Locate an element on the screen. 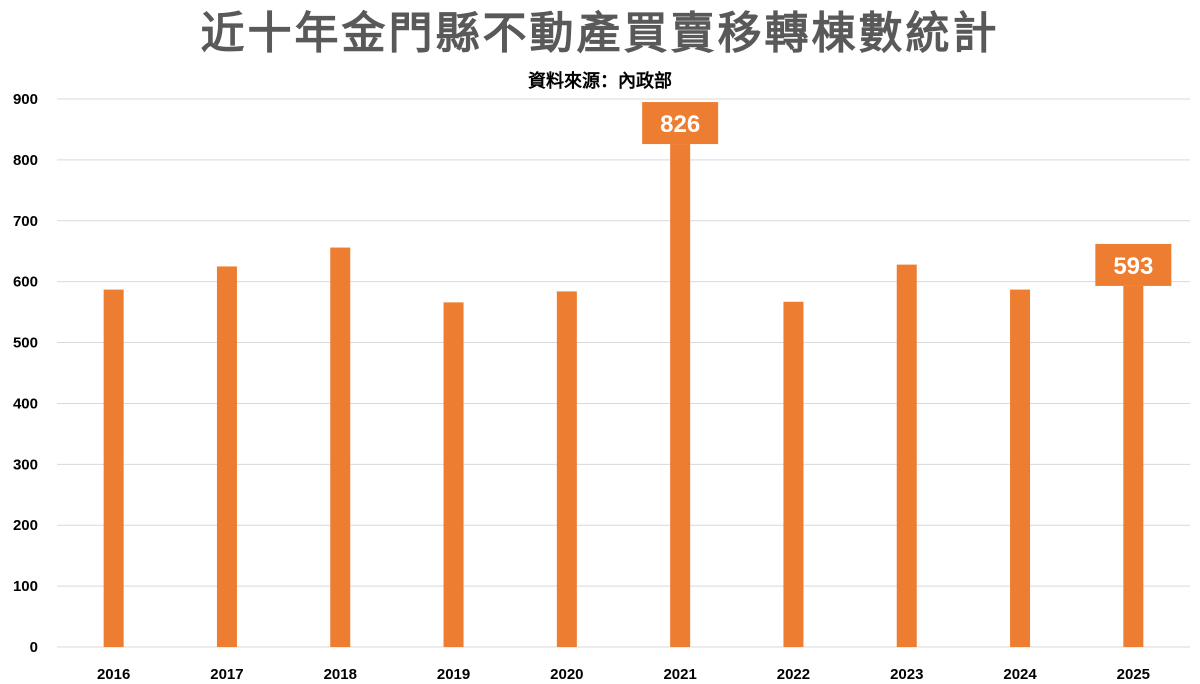  y-tick-label: 800 is located at coordinates (25, 160).